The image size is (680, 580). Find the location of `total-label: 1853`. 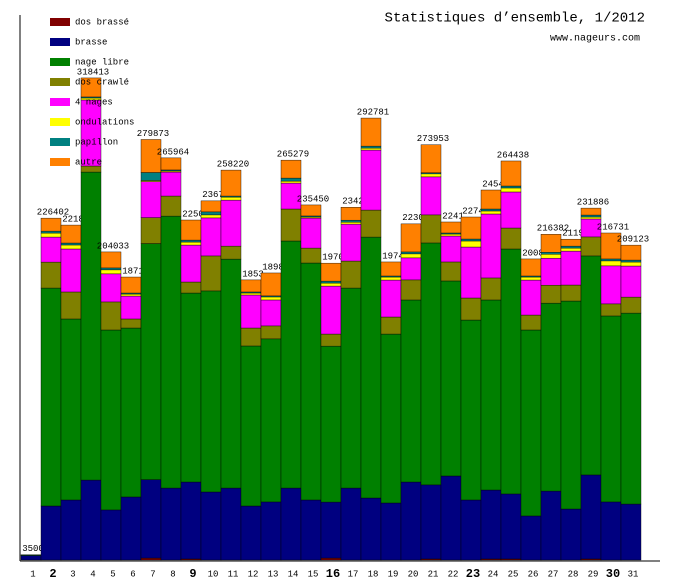

total-label: 1853 is located at coordinates (253, 274).